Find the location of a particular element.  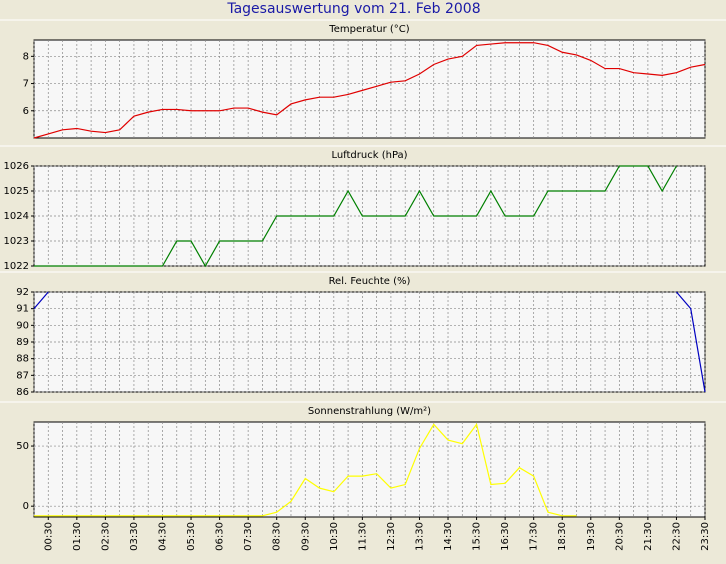

y-tick-label: 86 is located at coordinates (22, 392).